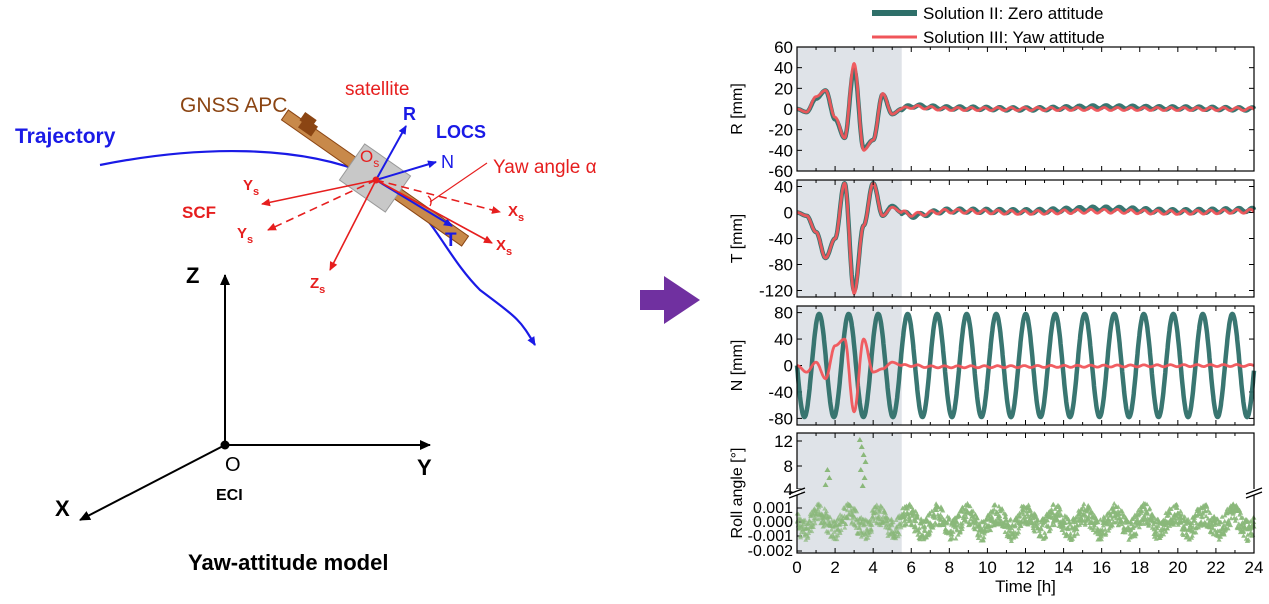  I want to click on y-tick-label: 0.000, so click(773, 522).